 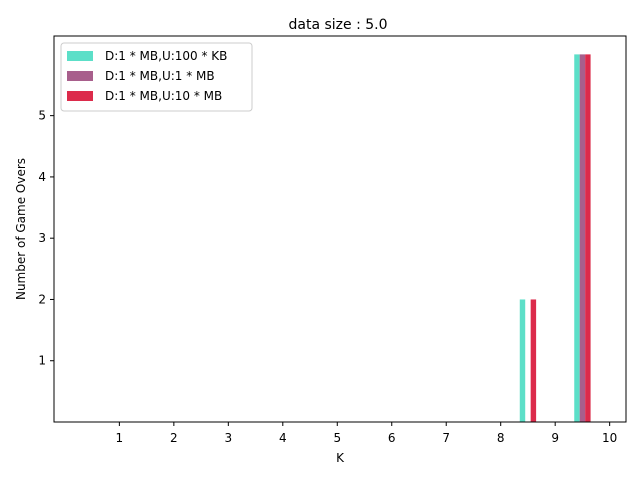 I want to click on legend-label: D:1 * MB,U:1 * MB, so click(x=160, y=76).